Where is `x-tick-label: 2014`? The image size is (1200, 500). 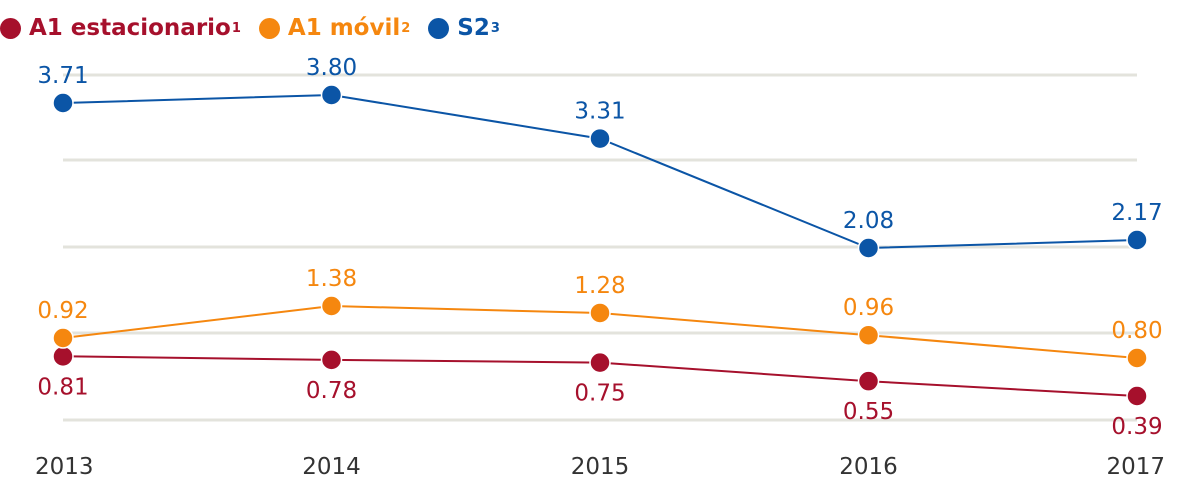
x-tick-label: 2014 is located at coordinates (331, 467).